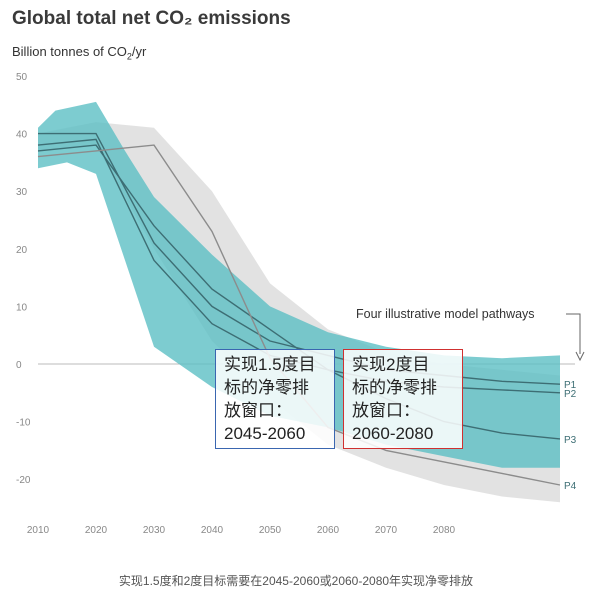  What do you see at coordinates (154, 530) in the screenshot?
I see `x-tick-label: 2030` at bounding box center [154, 530].